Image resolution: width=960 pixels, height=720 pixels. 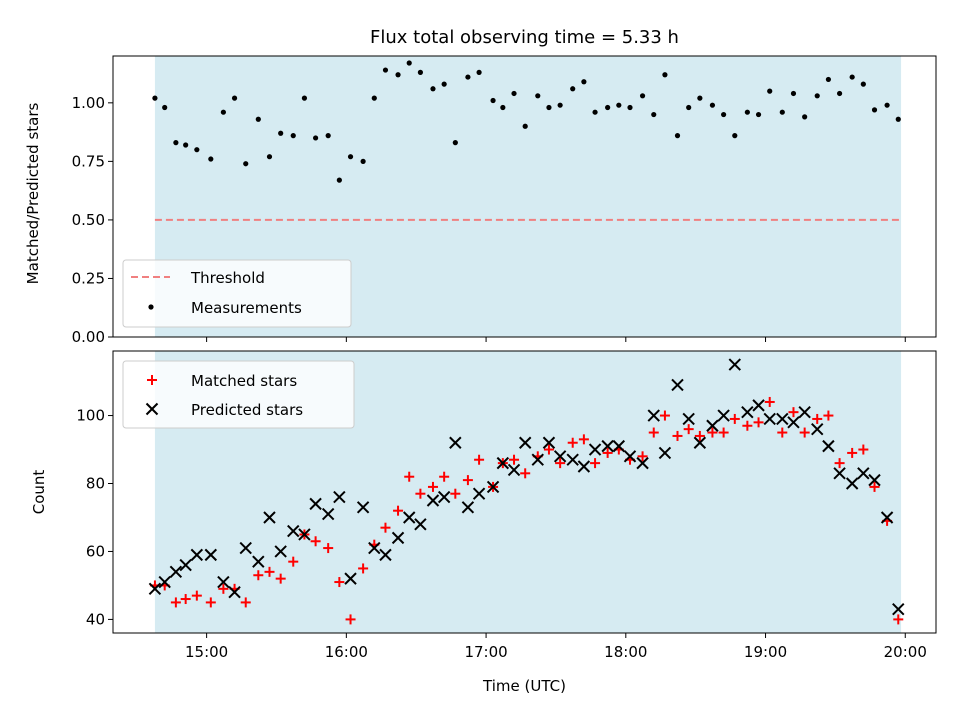 I want to click on y-tick-label: 1.00, so click(x=88, y=103).